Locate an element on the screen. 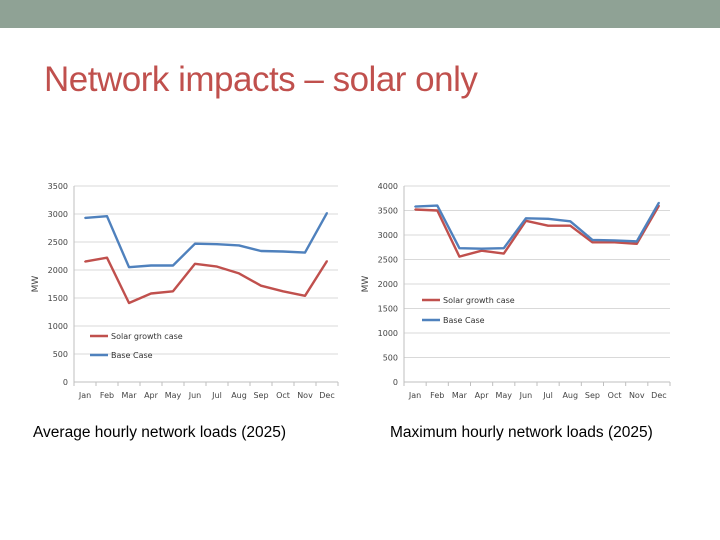 The height and width of the screenshot is (540, 720). maximum-loads-caption: Maximum hourly network loads (2025) is located at coordinates (521, 432).